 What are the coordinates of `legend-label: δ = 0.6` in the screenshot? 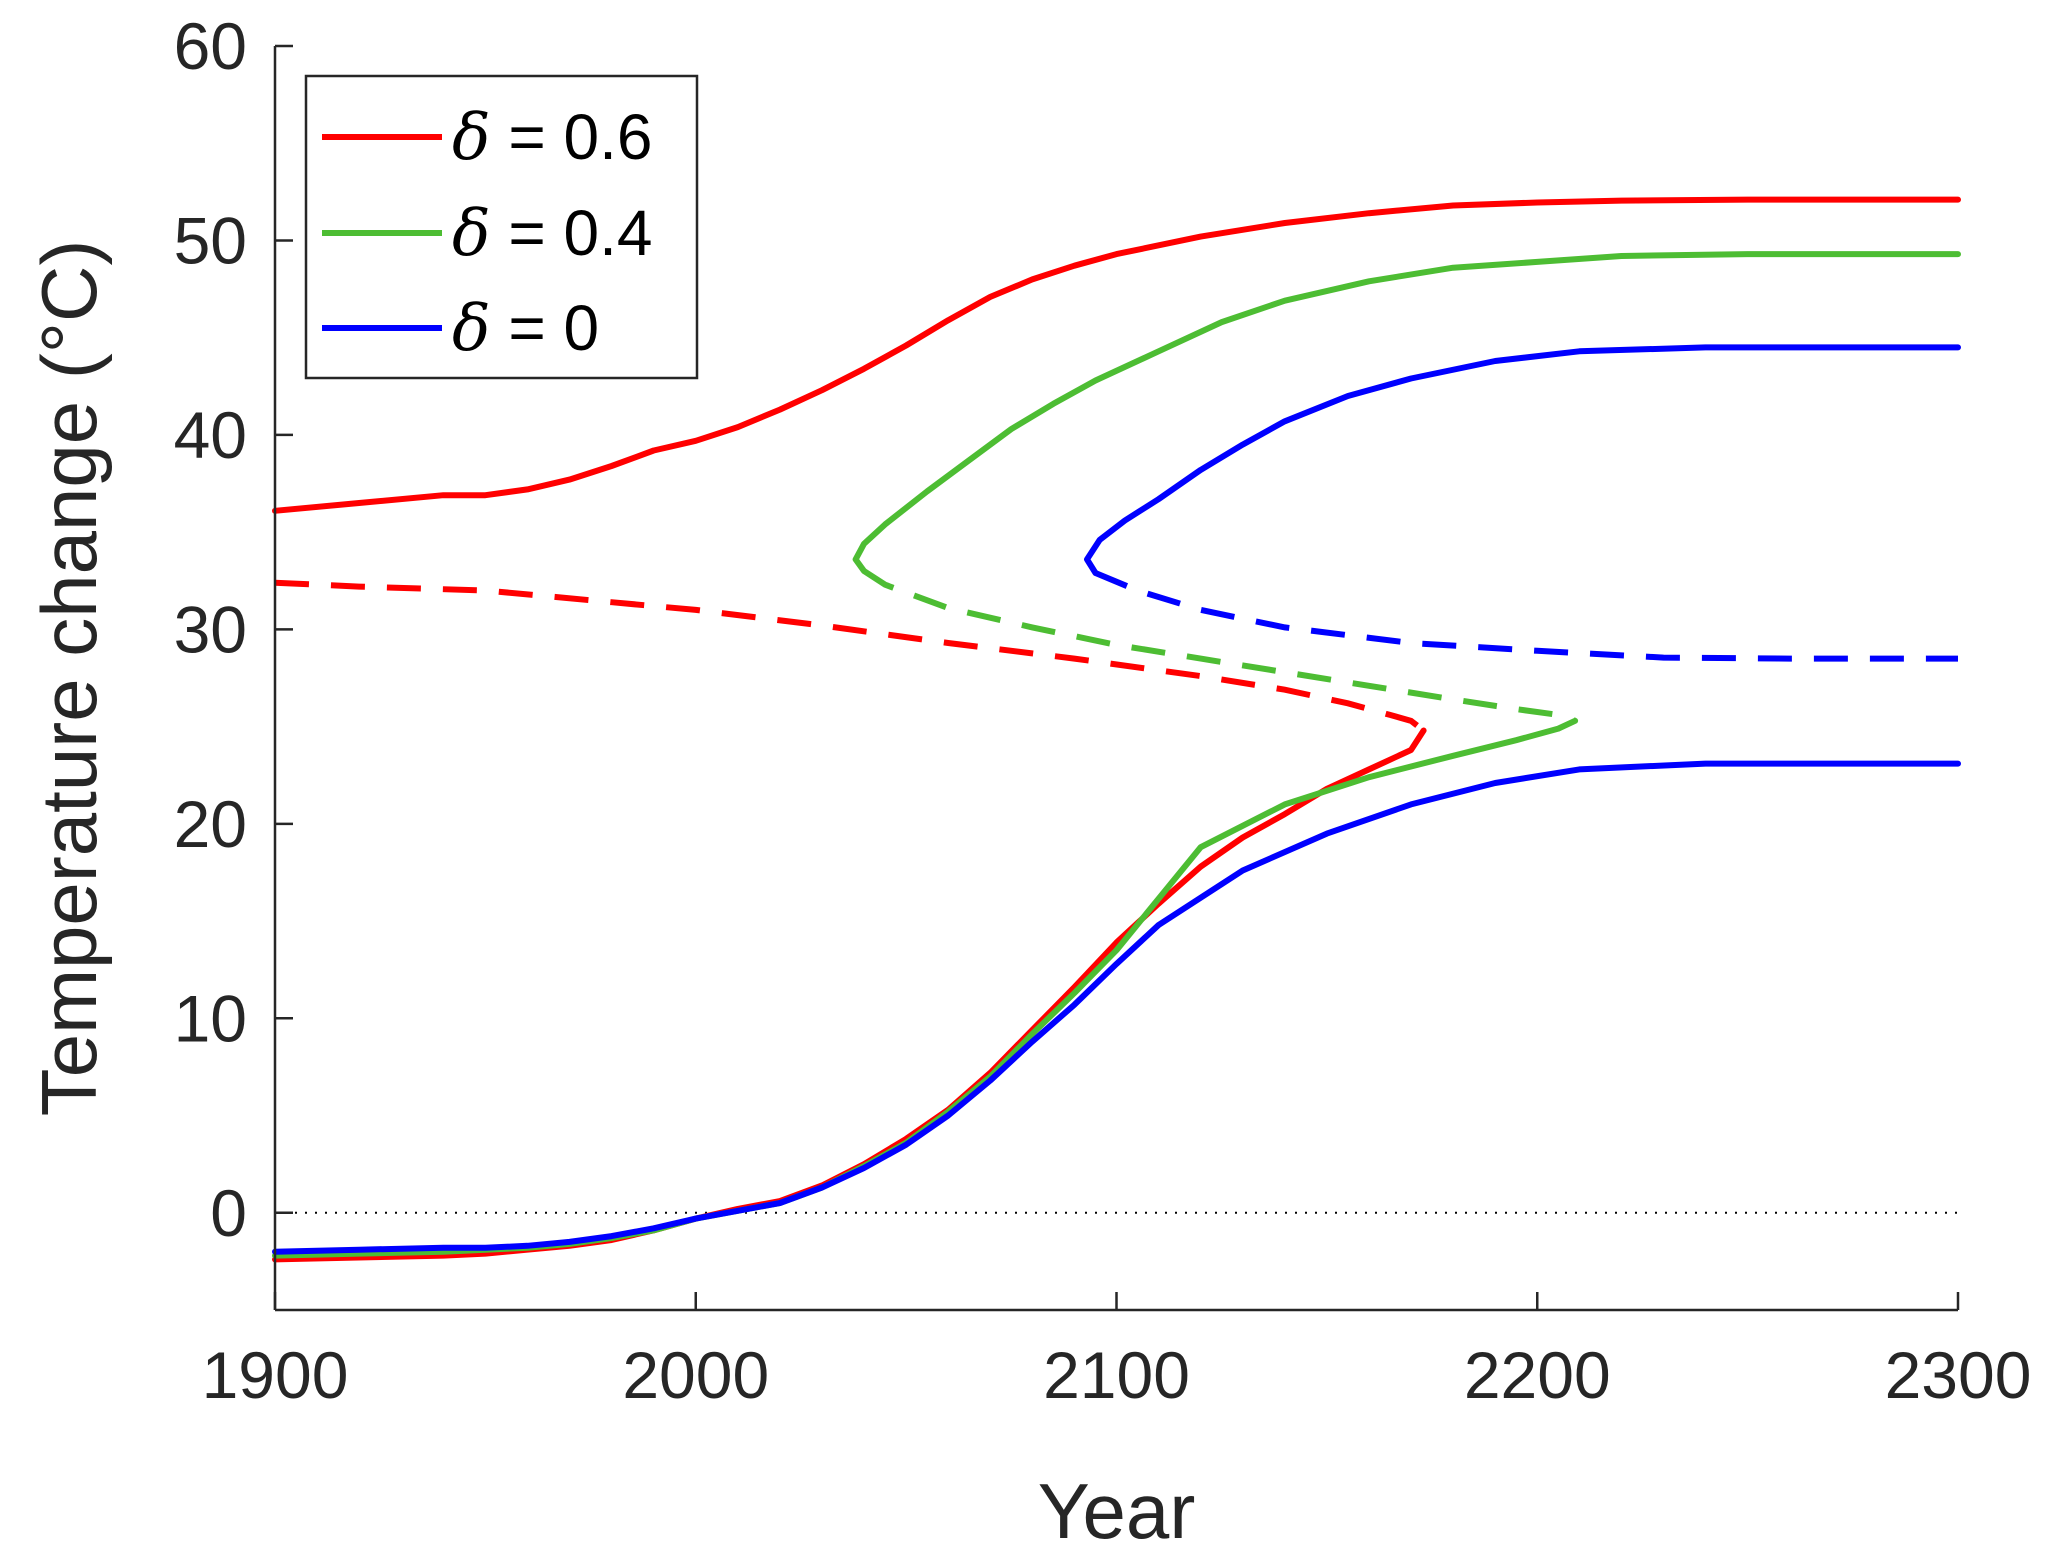 It's located at (552, 138).